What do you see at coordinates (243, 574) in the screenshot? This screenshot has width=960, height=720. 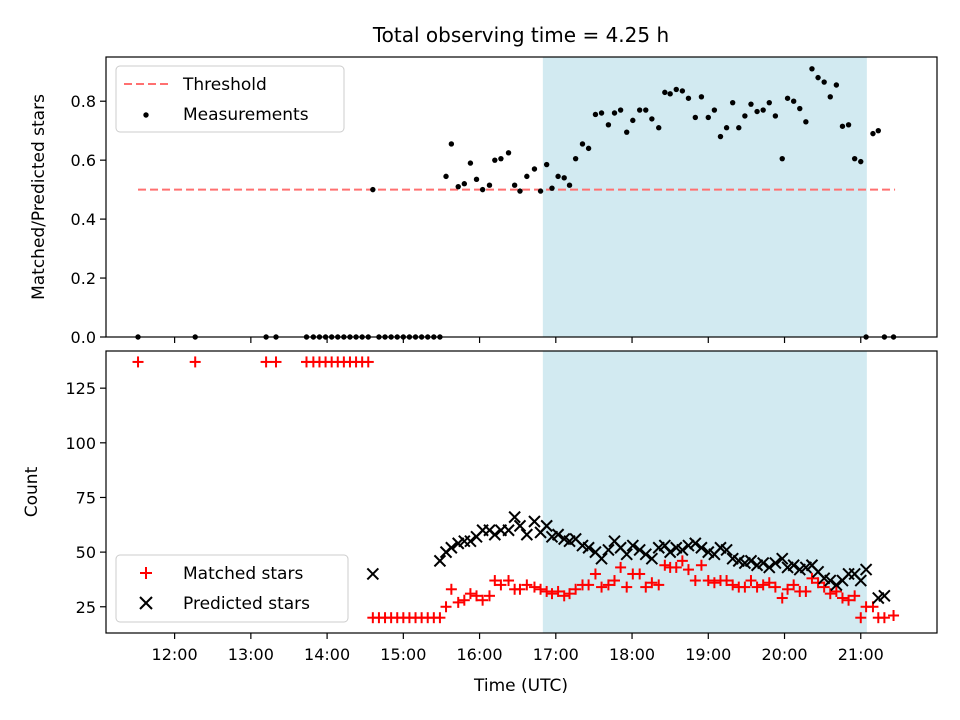 I see `legend-matched-label: Matched stars` at bounding box center [243, 574].